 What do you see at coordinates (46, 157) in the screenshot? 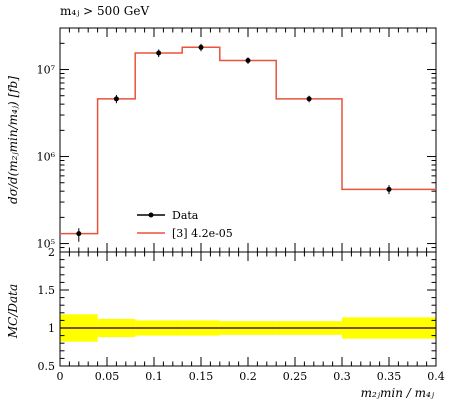
I see `main-y-tick-label: 10⁶` at bounding box center [46, 157].